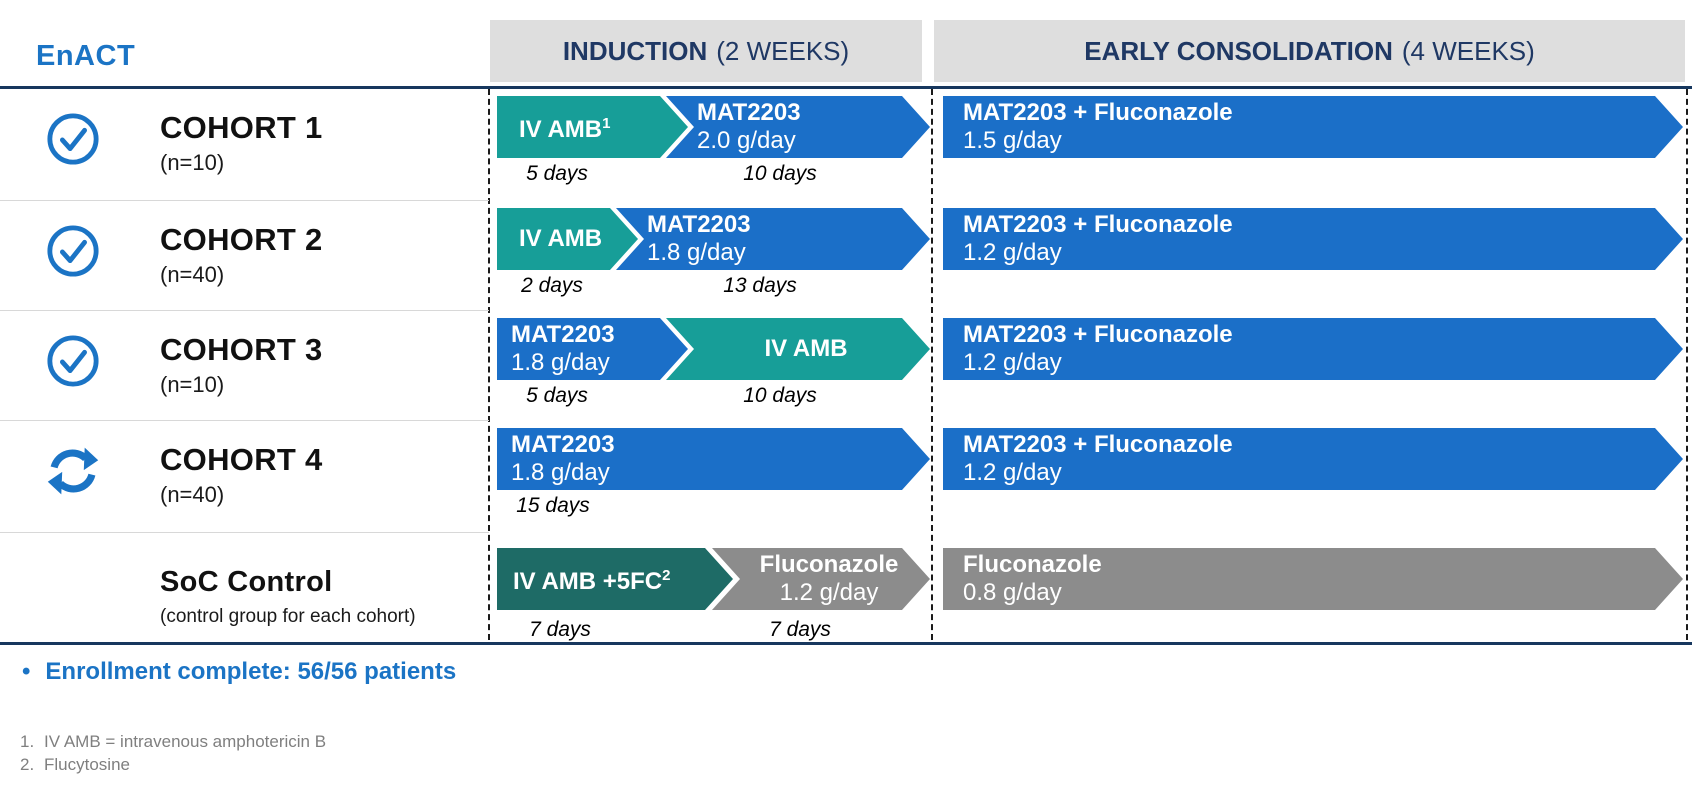 The height and width of the screenshot is (785, 1694). What do you see at coordinates (241, 349) in the screenshot?
I see `cohort-name: COHORT 3` at bounding box center [241, 349].